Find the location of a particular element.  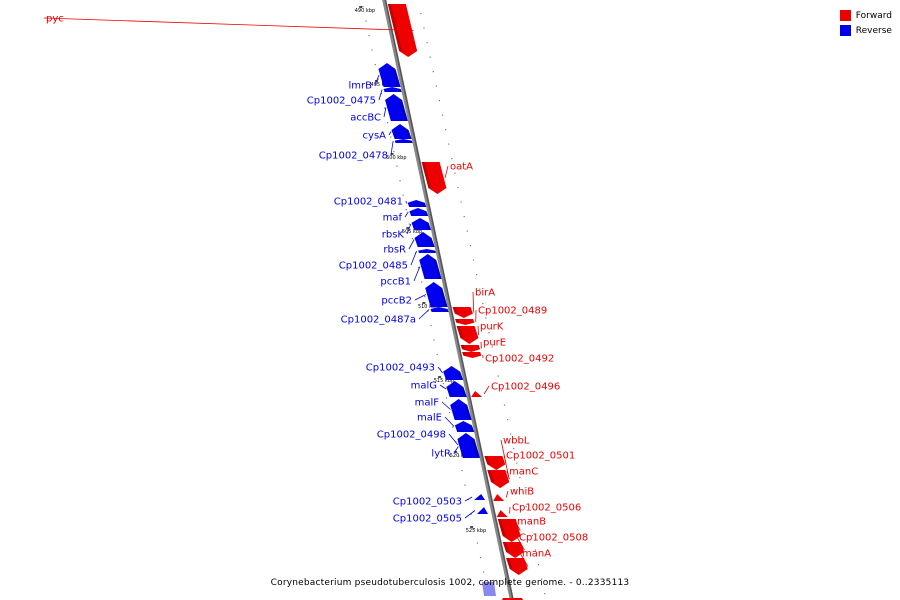

gene-label-pccB2: pccB2 is located at coordinates (396, 301).